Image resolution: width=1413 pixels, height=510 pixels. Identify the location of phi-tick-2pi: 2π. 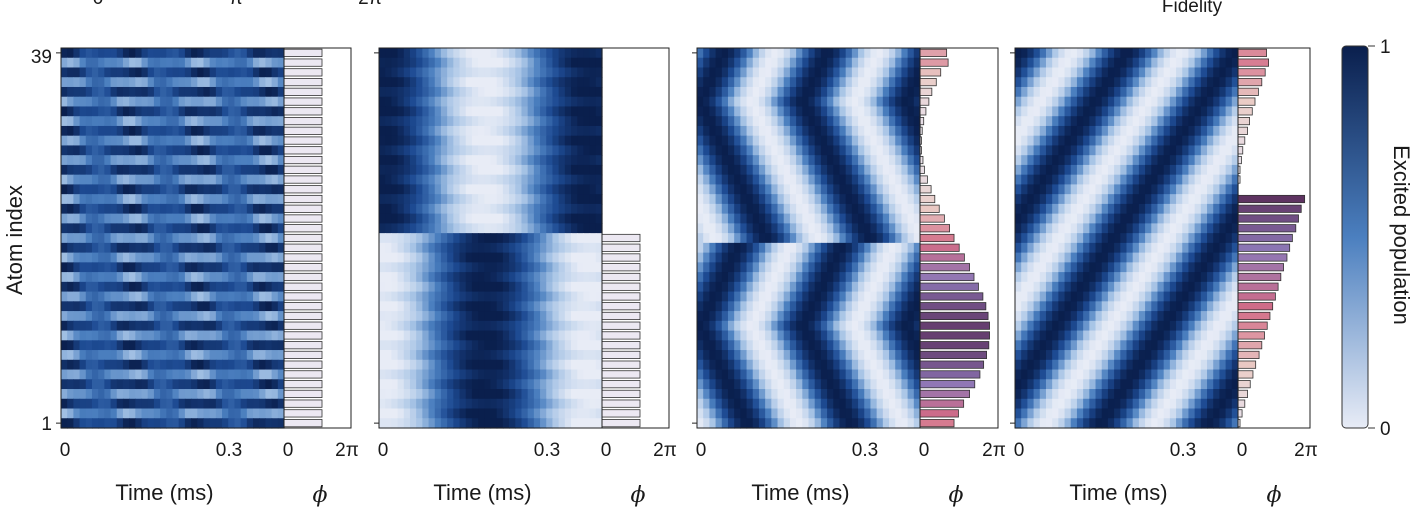
(347, 450).